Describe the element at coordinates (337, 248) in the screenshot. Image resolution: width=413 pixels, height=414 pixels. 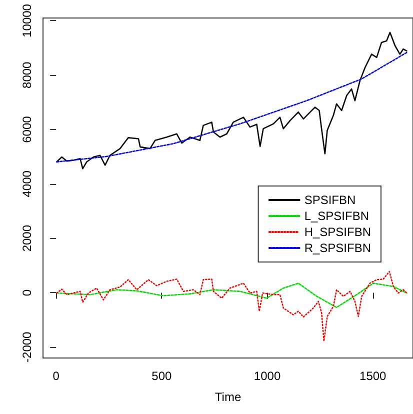
I see `legend-label: R_SPSIFBN` at that location.